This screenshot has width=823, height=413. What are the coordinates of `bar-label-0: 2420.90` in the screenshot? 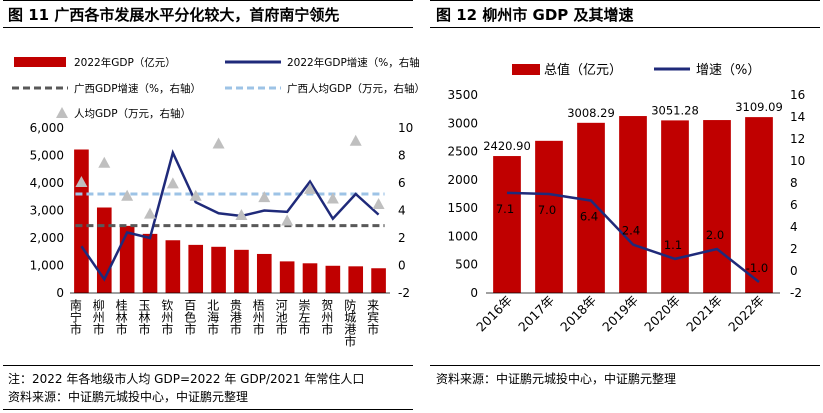 It's located at (507, 146).